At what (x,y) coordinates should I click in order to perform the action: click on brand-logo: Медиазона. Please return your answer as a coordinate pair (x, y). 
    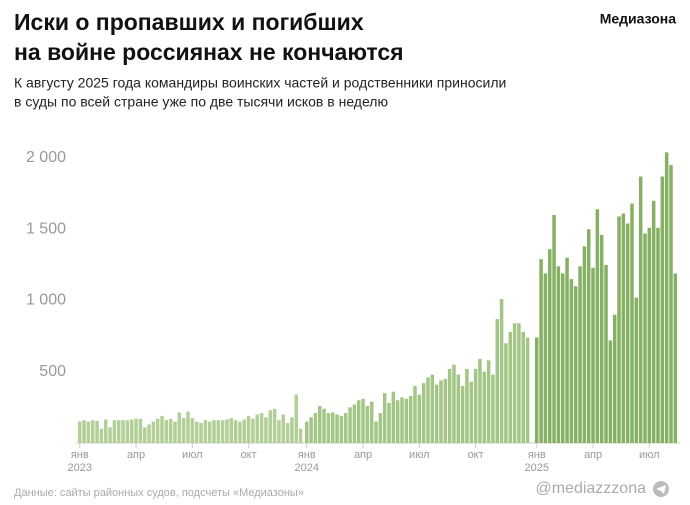
    Looking at the image, I should click on (638, 19).